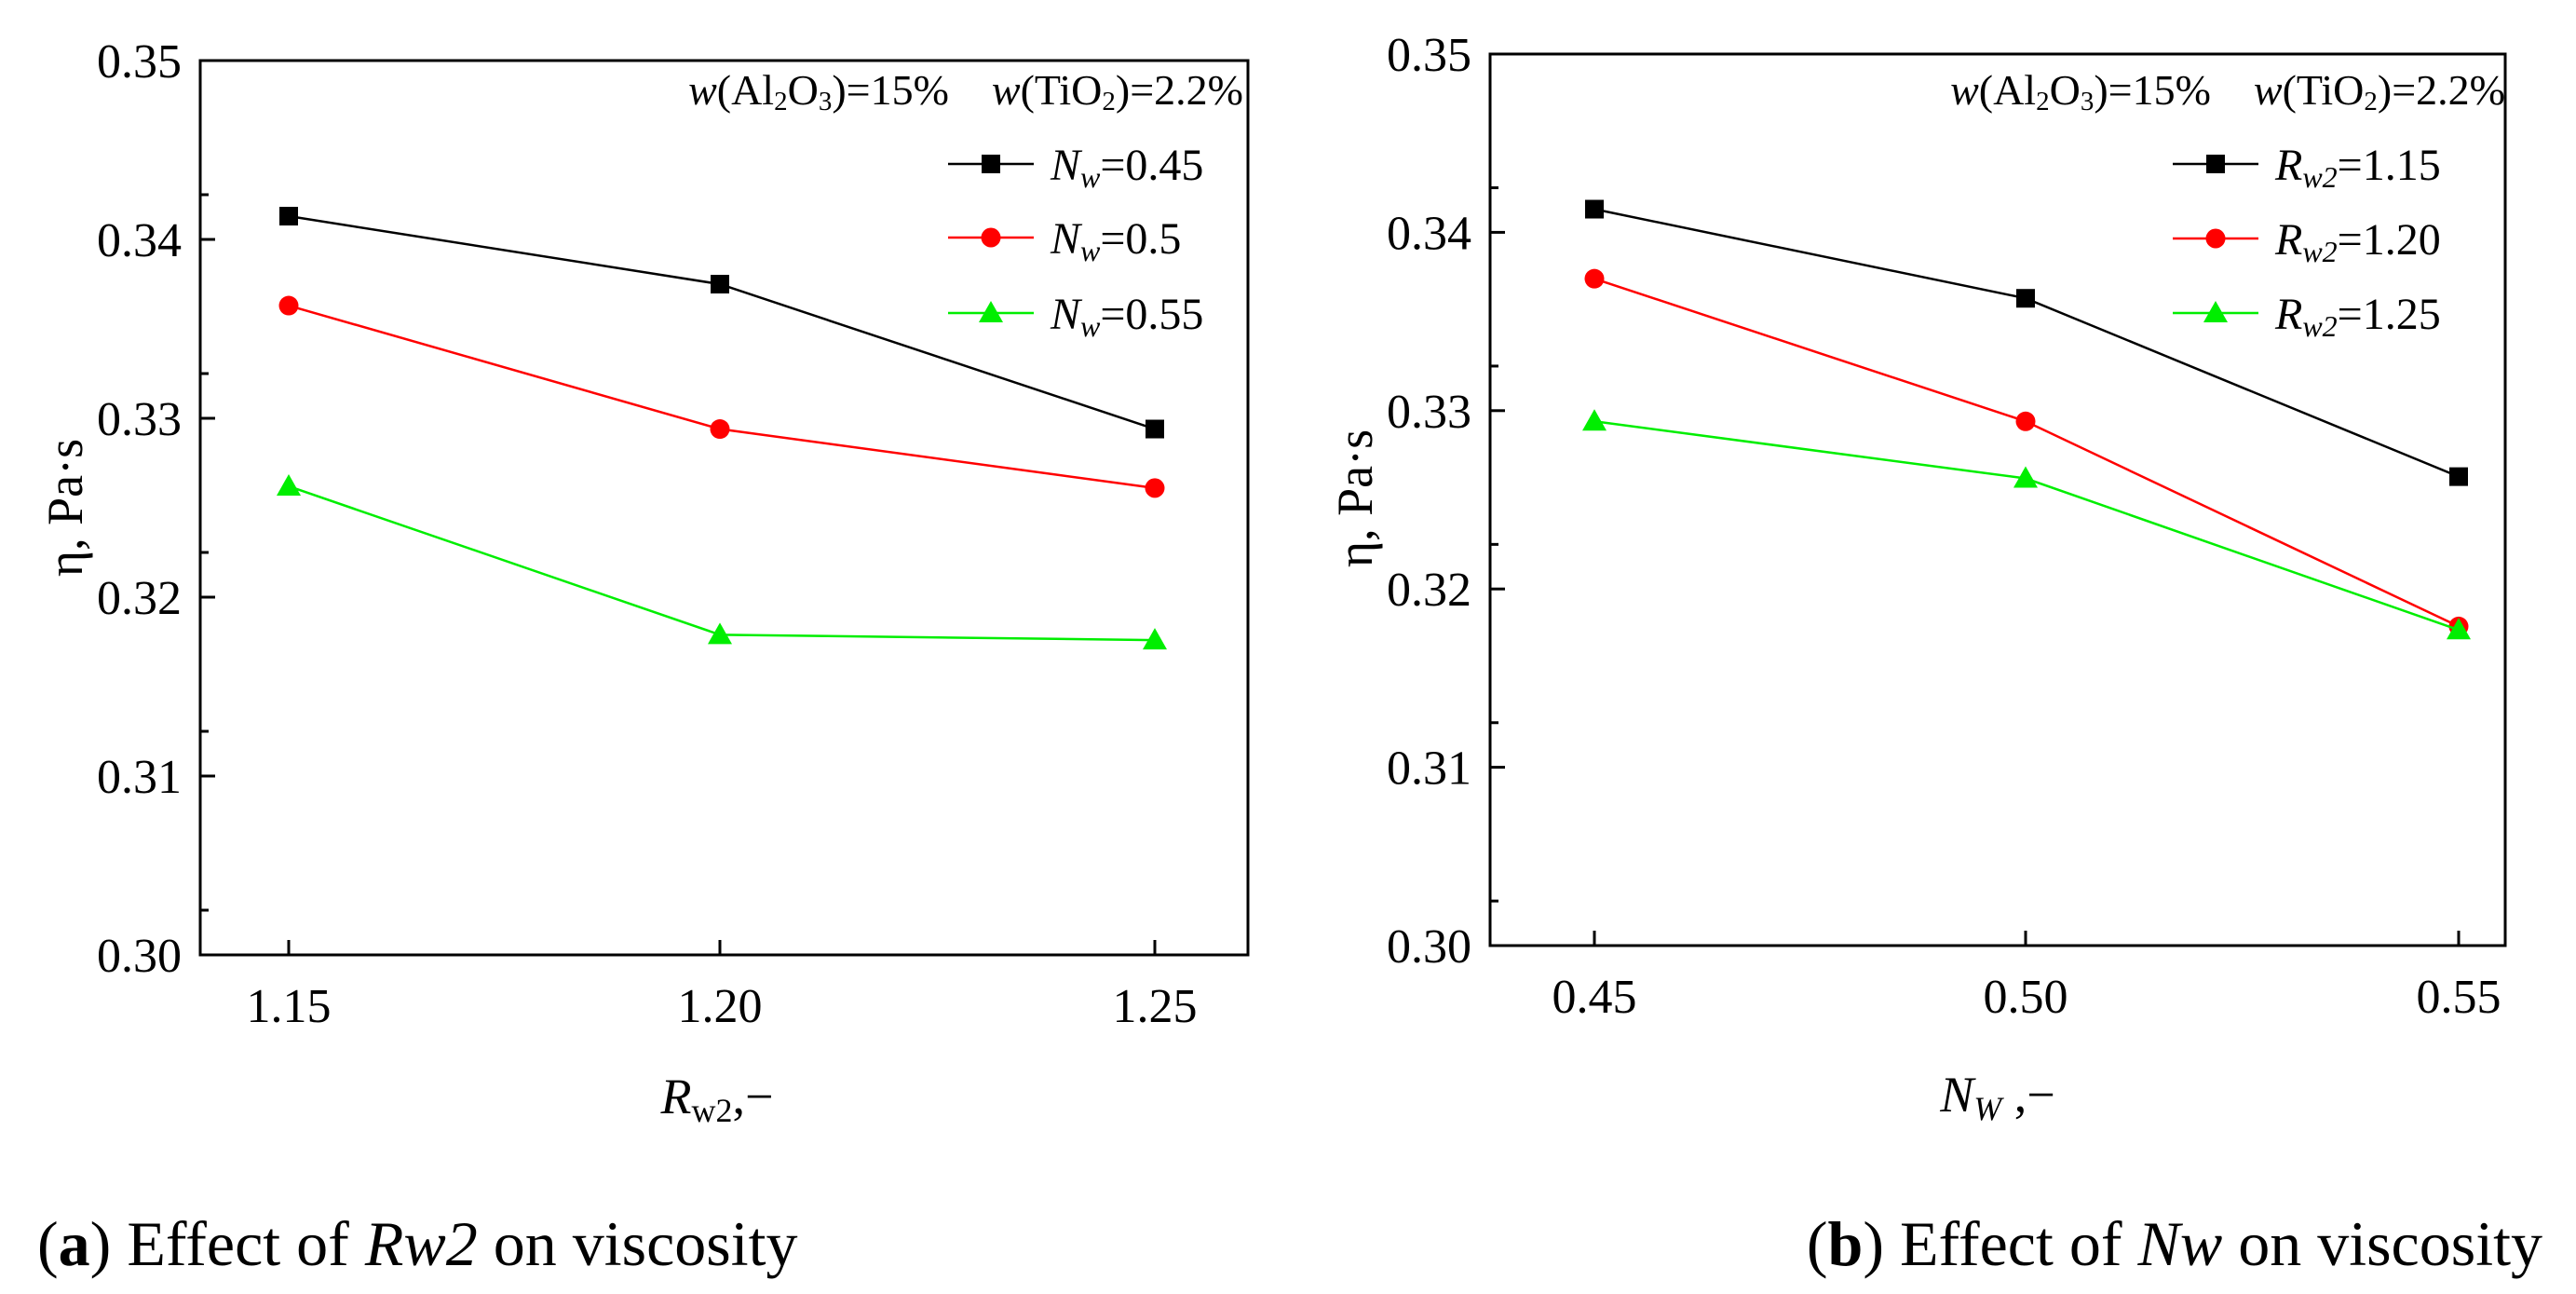 The height and width of the screenshot is (1294, 2576). I want to click on legend-label: Rw2=1.25, so click(2357, 316).